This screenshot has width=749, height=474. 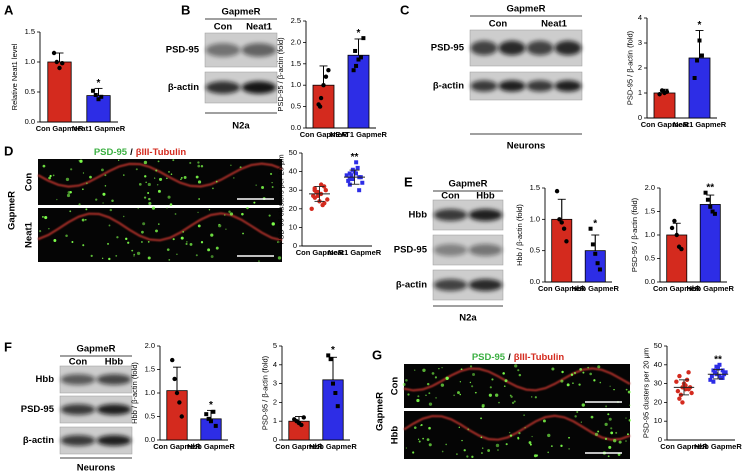 What do you see at coordinates (280, 74) in the screenshot?
I see `y-axis-label: PSD-95 / β-actin (fold)` at bounding box center [280, 74].